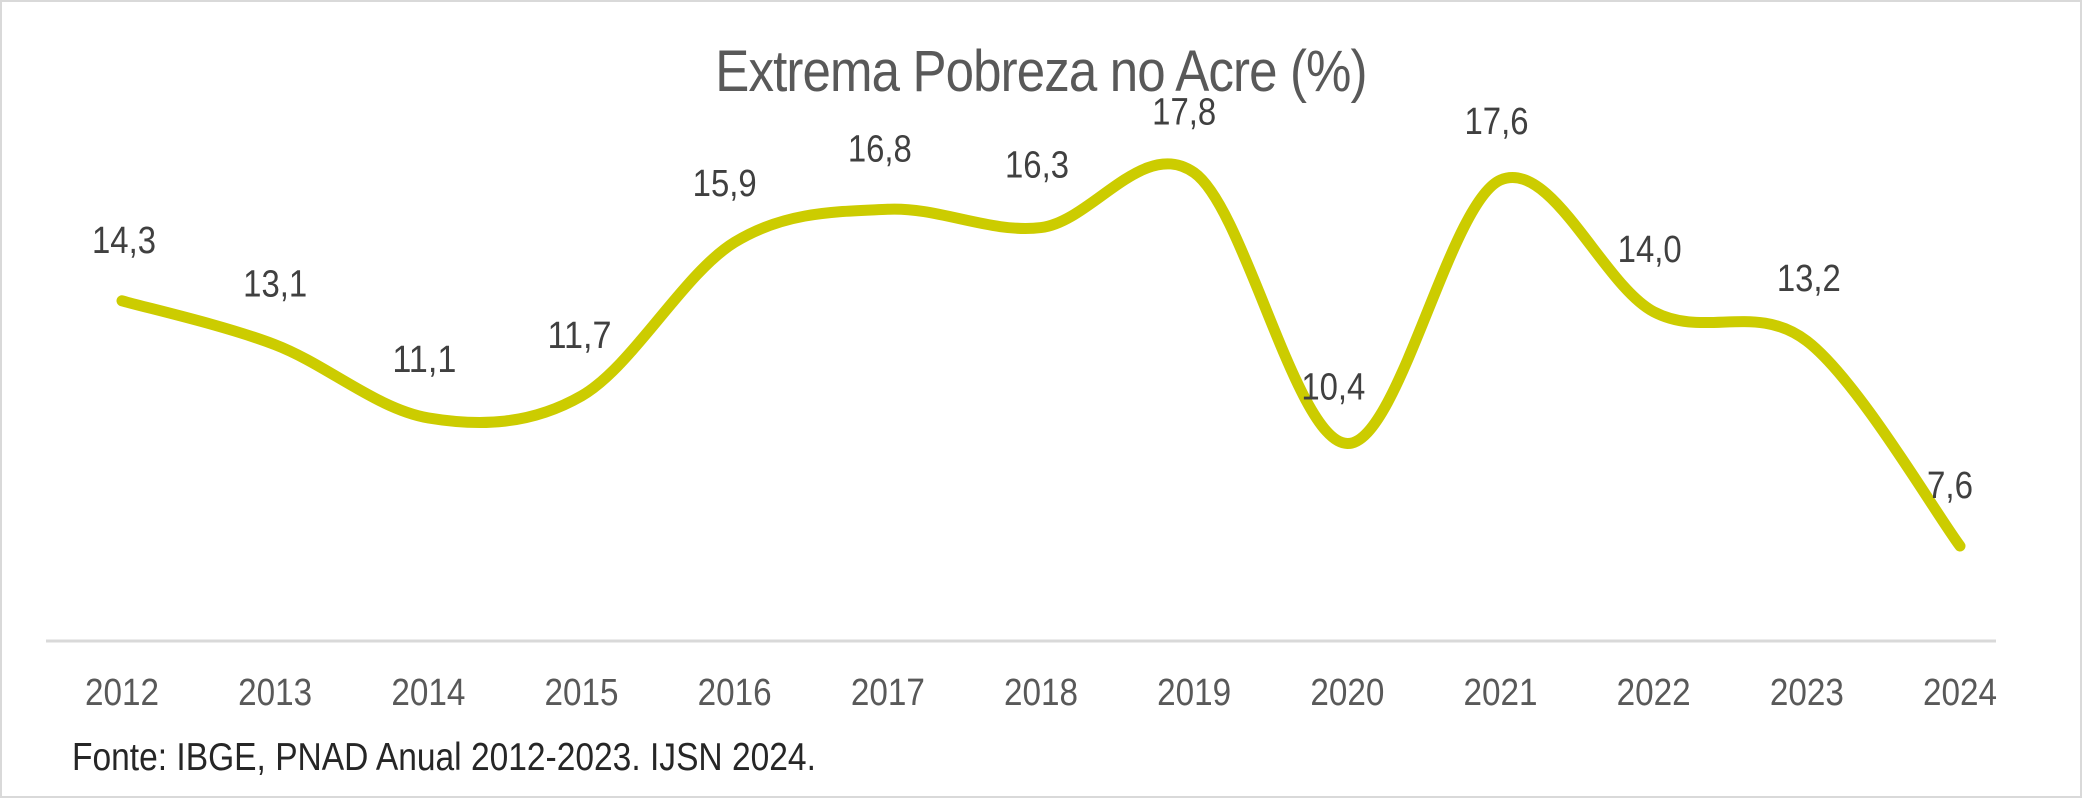 The height and width of the screenshot is (798, 2082). What do you see at coordinates (1950, 486) in the screenshot?
I see `data-label: 7,6` at bounding box center [1950, 486].